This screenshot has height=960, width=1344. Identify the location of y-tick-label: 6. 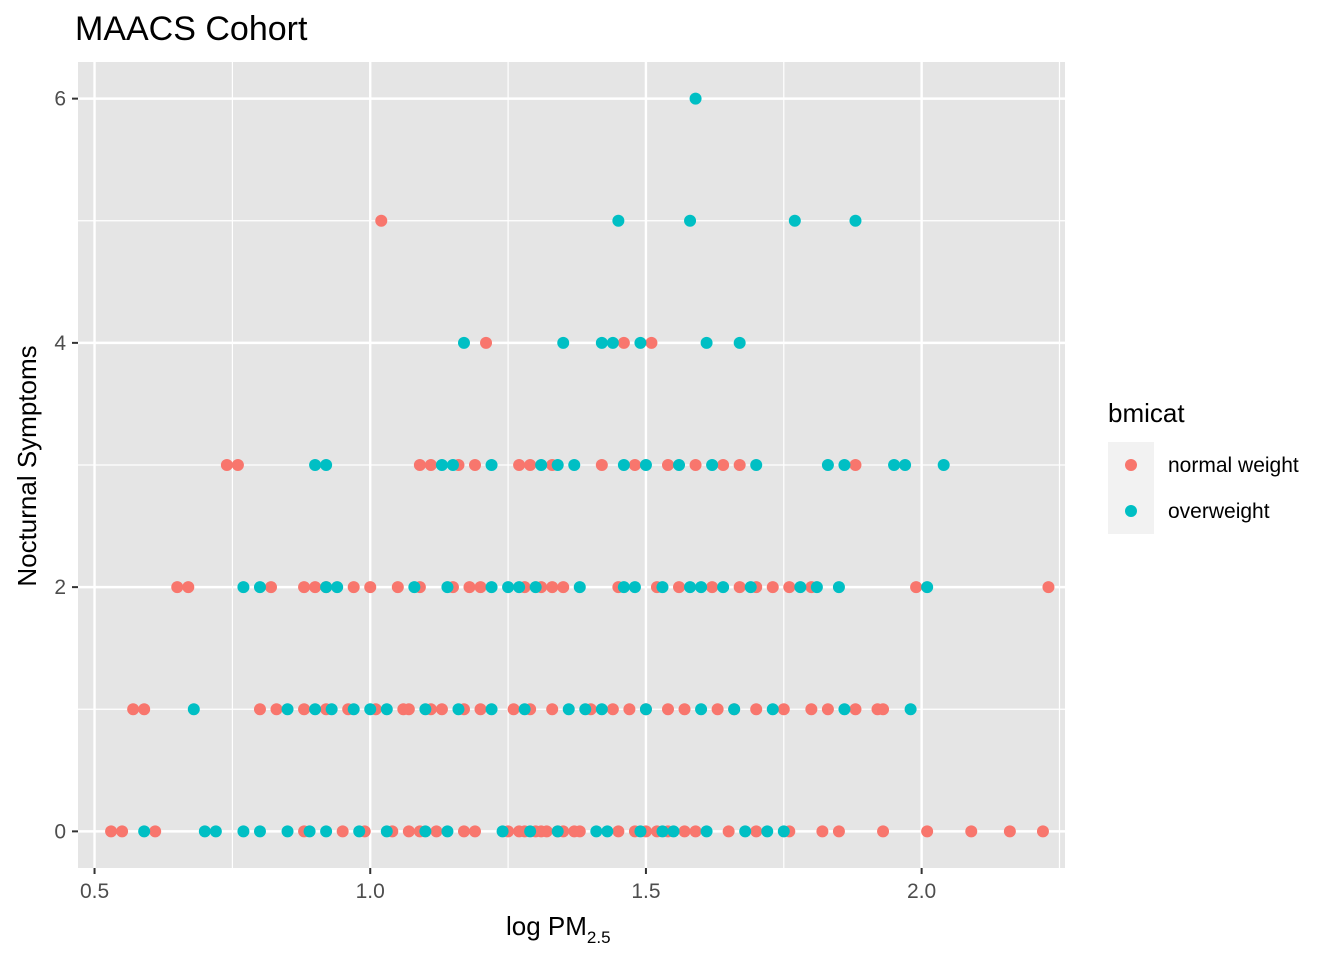
(60, 99).